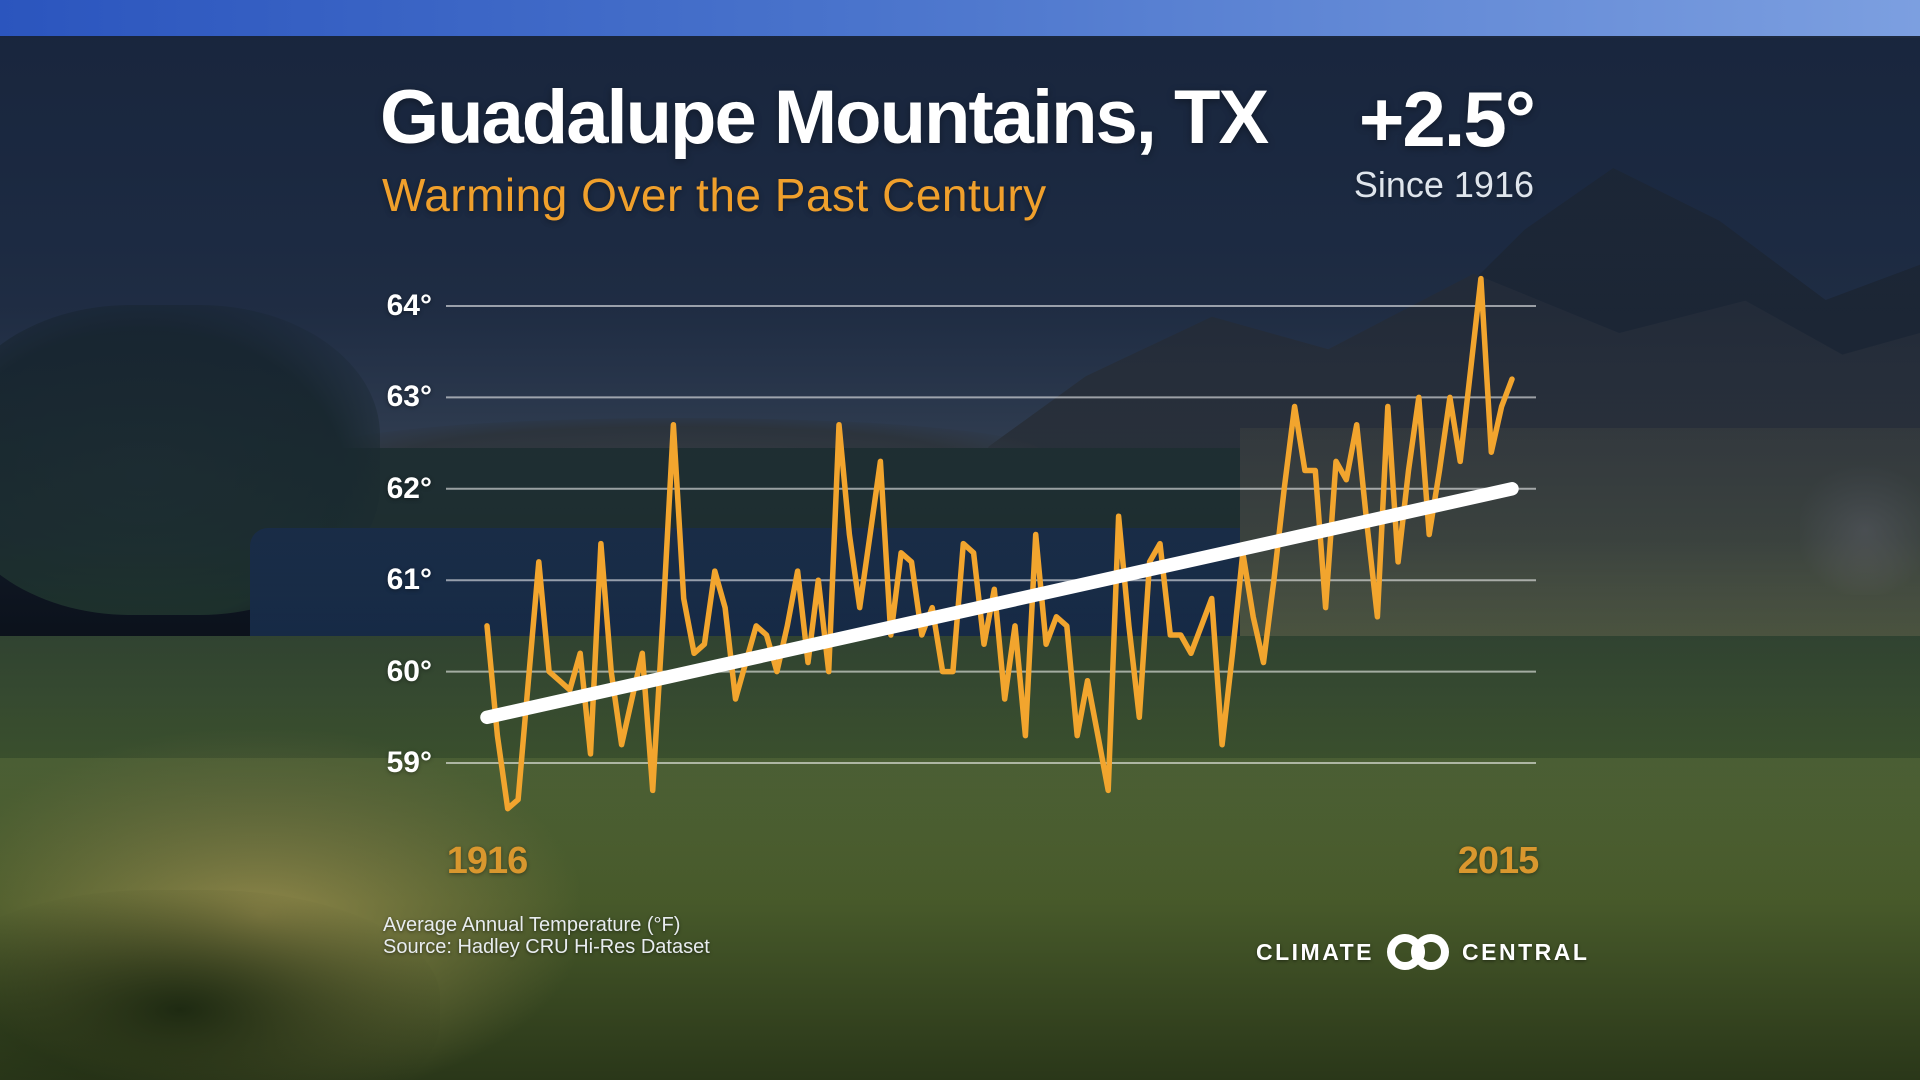 This screenshot has height=1080, width=1920. Describe the element at coordinates (1447, 119) in the screenshot. I see `stat-value: +2.5°` at that location.